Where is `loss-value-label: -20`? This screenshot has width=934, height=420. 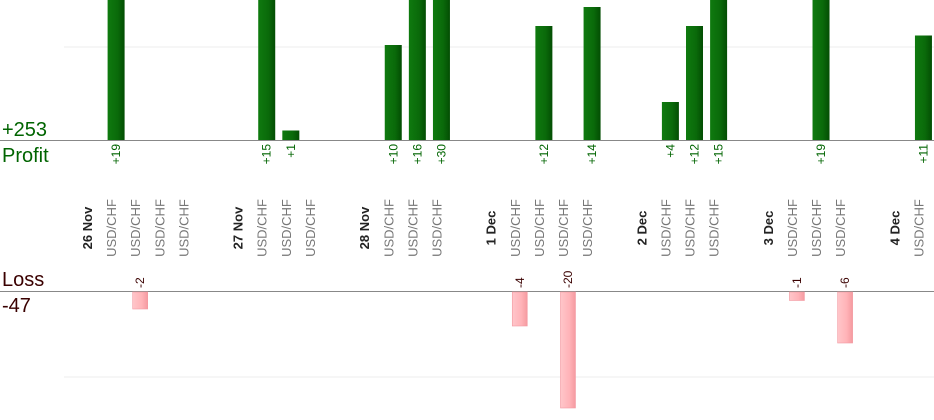
loss-value-label: -20 is located at coordinates (568, 279).